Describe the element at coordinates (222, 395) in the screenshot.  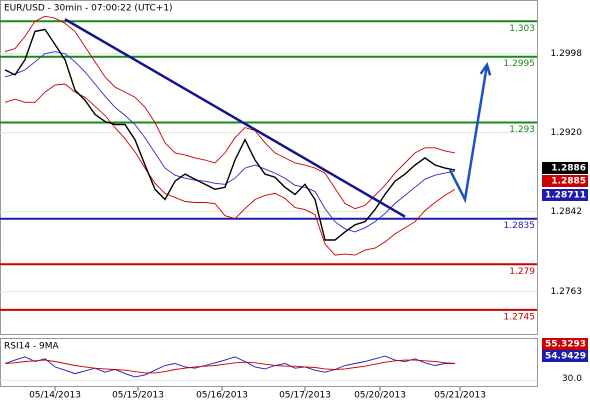
I see `x-tick-label: 05/16/2013` at that location.